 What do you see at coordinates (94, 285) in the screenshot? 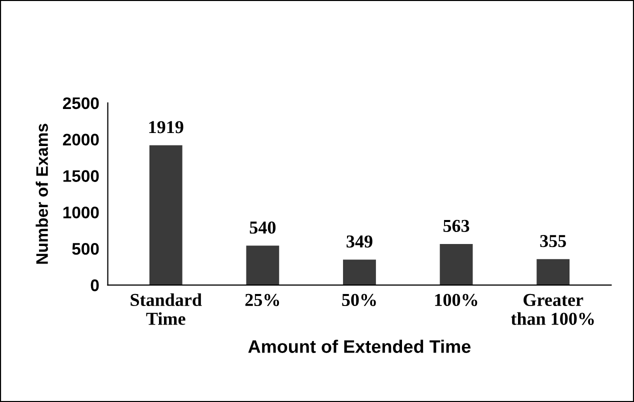
I see `y-tick-label: 0` at bounding box center [94, 285].